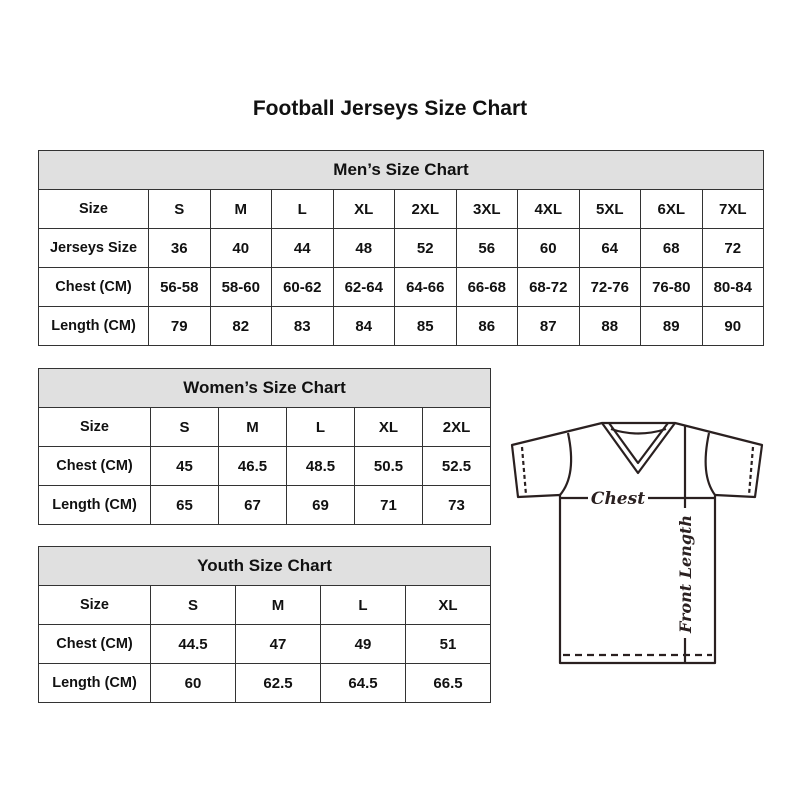 Image resolution: width=800 pixels, height=800 pixels. Describe the element at coordinates (252, 505) in the screenshot. I see `table-cell: 67` at that location.